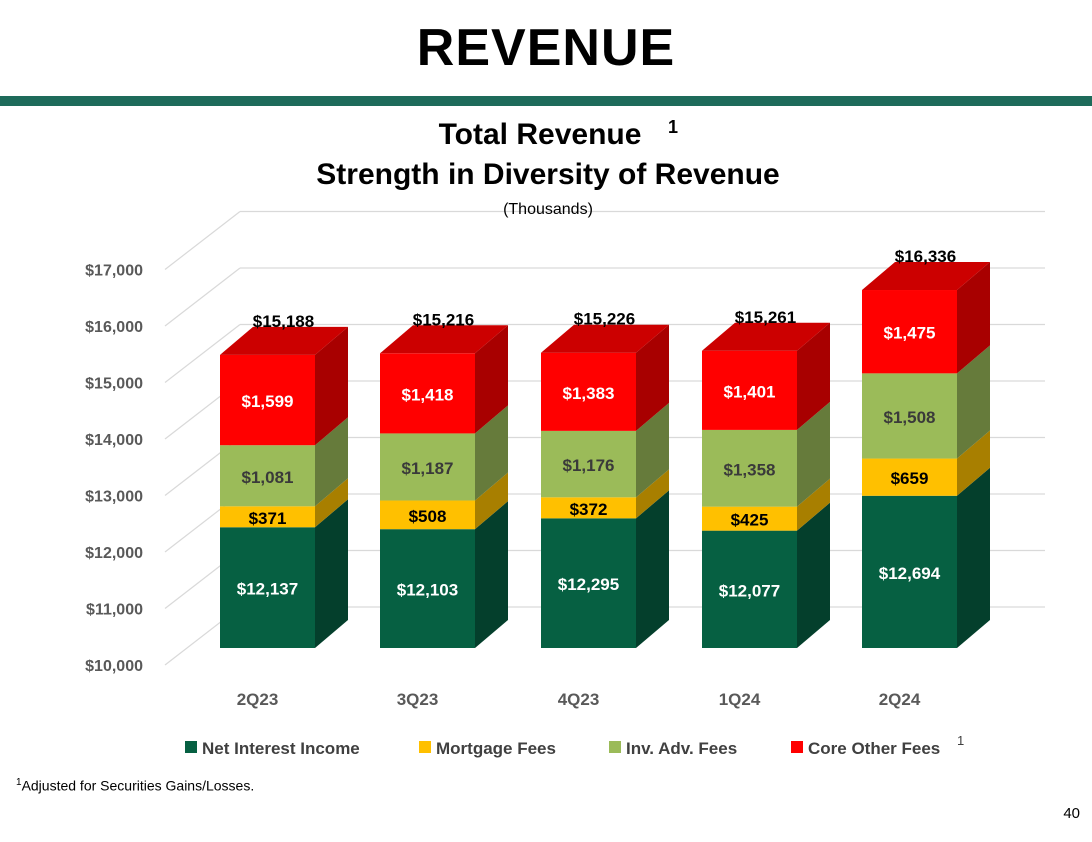 This screenshot has width=1092, height=842. What do you see at coordinates (540, 134) in the screenshot?
I see `chart-title: Total Revenue` at bounding box center [540, 134].